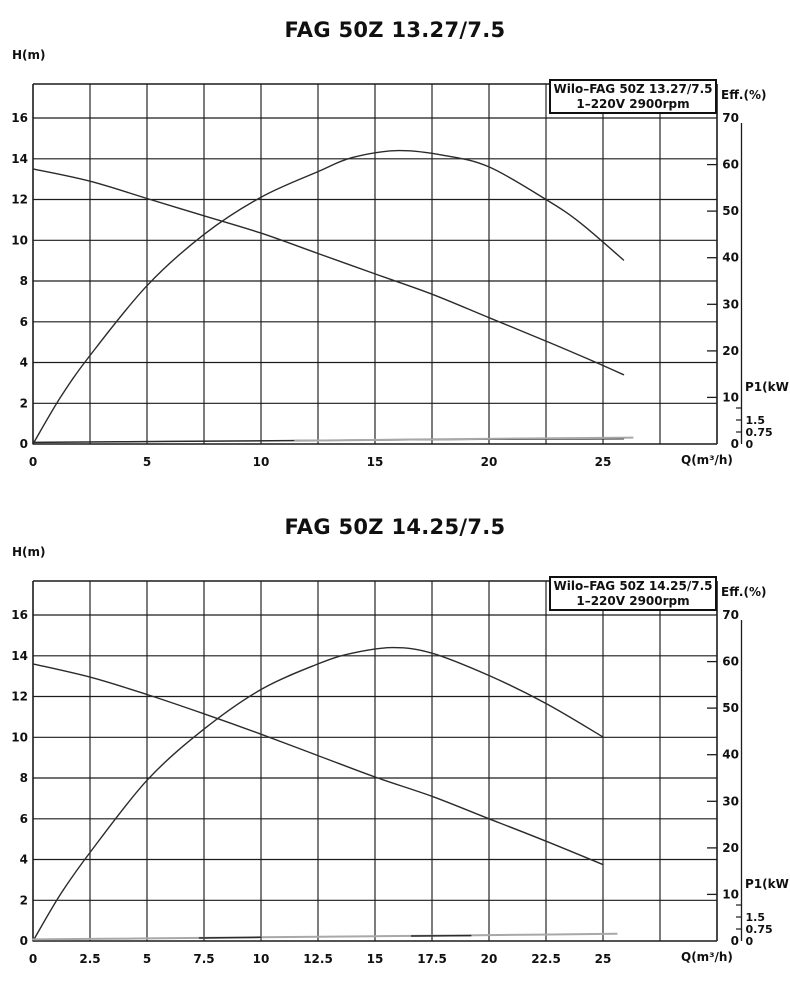 The height and width of the screenshot is (996, 790). I want to click on legend-model-line: Wilo–FAG 50Z 13.27/7.5, so click(633, 89).